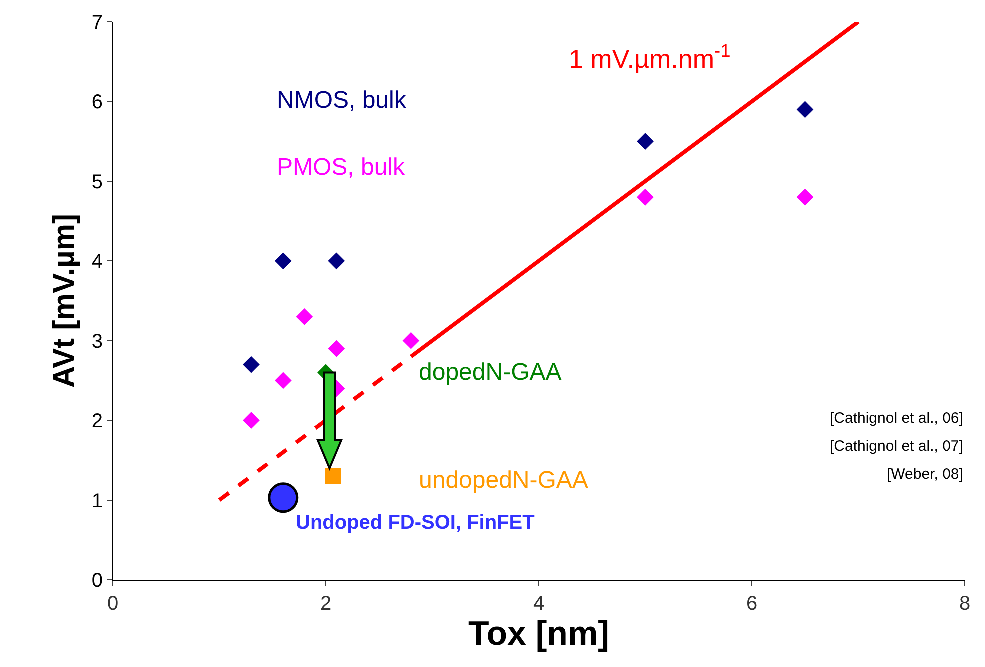  I want to click on y-tick-label: 3, so click(97, 341).